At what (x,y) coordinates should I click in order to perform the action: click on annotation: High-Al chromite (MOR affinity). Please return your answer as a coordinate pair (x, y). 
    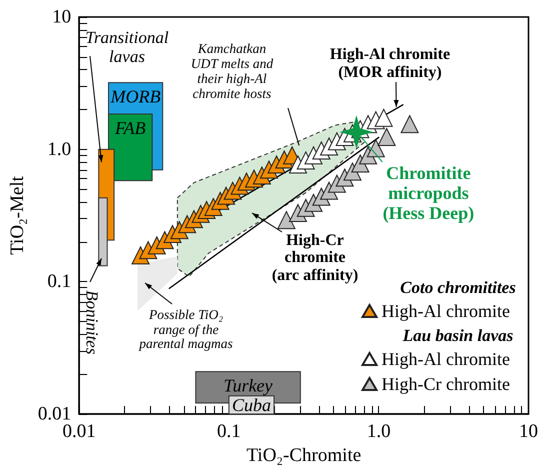
    Looking at the image, I should click on (390, 64).